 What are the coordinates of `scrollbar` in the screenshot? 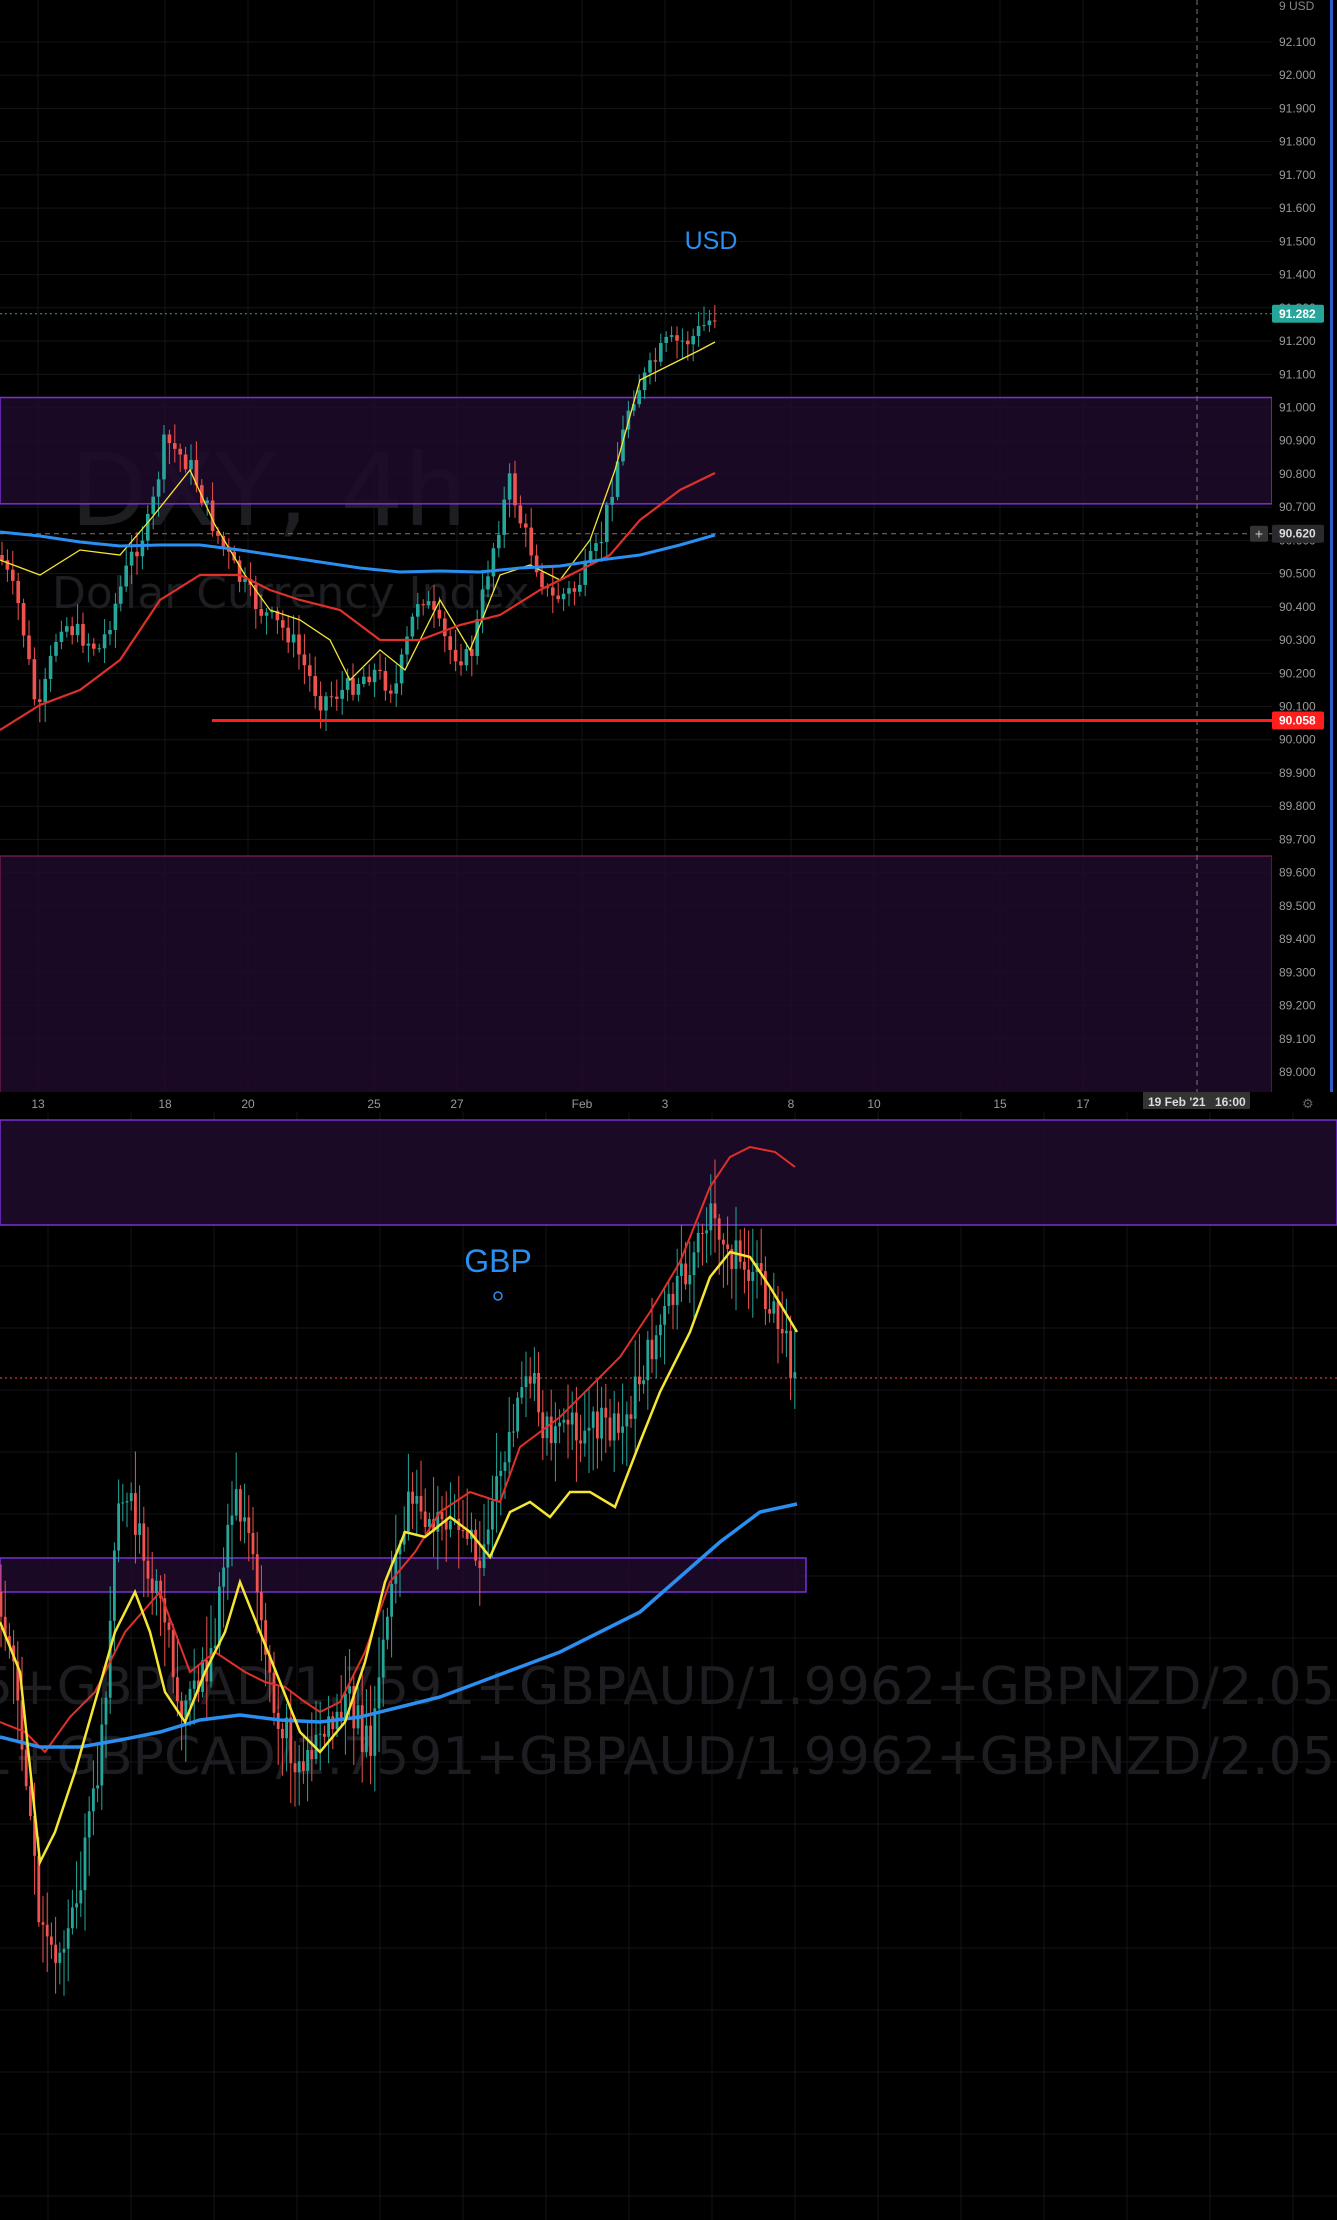 It's located at (1331, 546).